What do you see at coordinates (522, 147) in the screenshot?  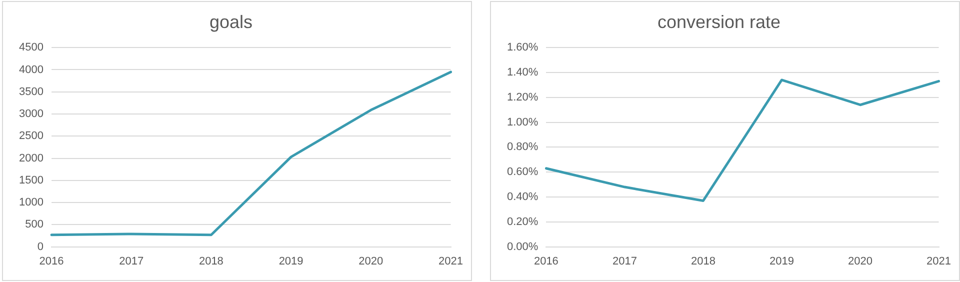 I see `y-tick-label: 0.80%` at bounding box center [522, 147].